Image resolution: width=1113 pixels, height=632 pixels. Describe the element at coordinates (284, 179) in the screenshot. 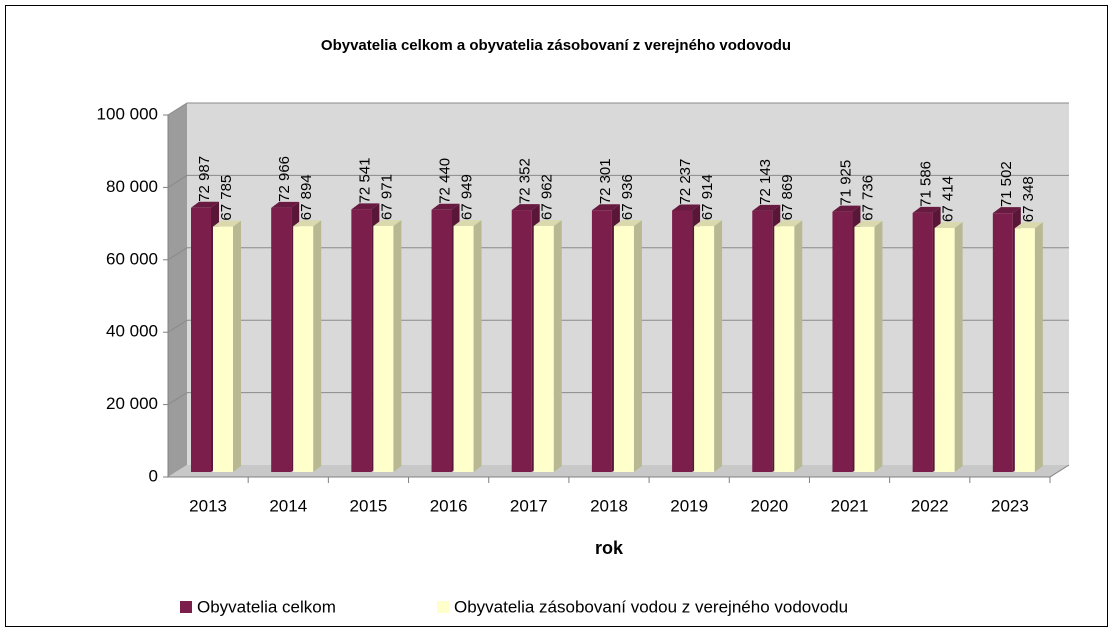

I see `value-label: 72 966` at that location.